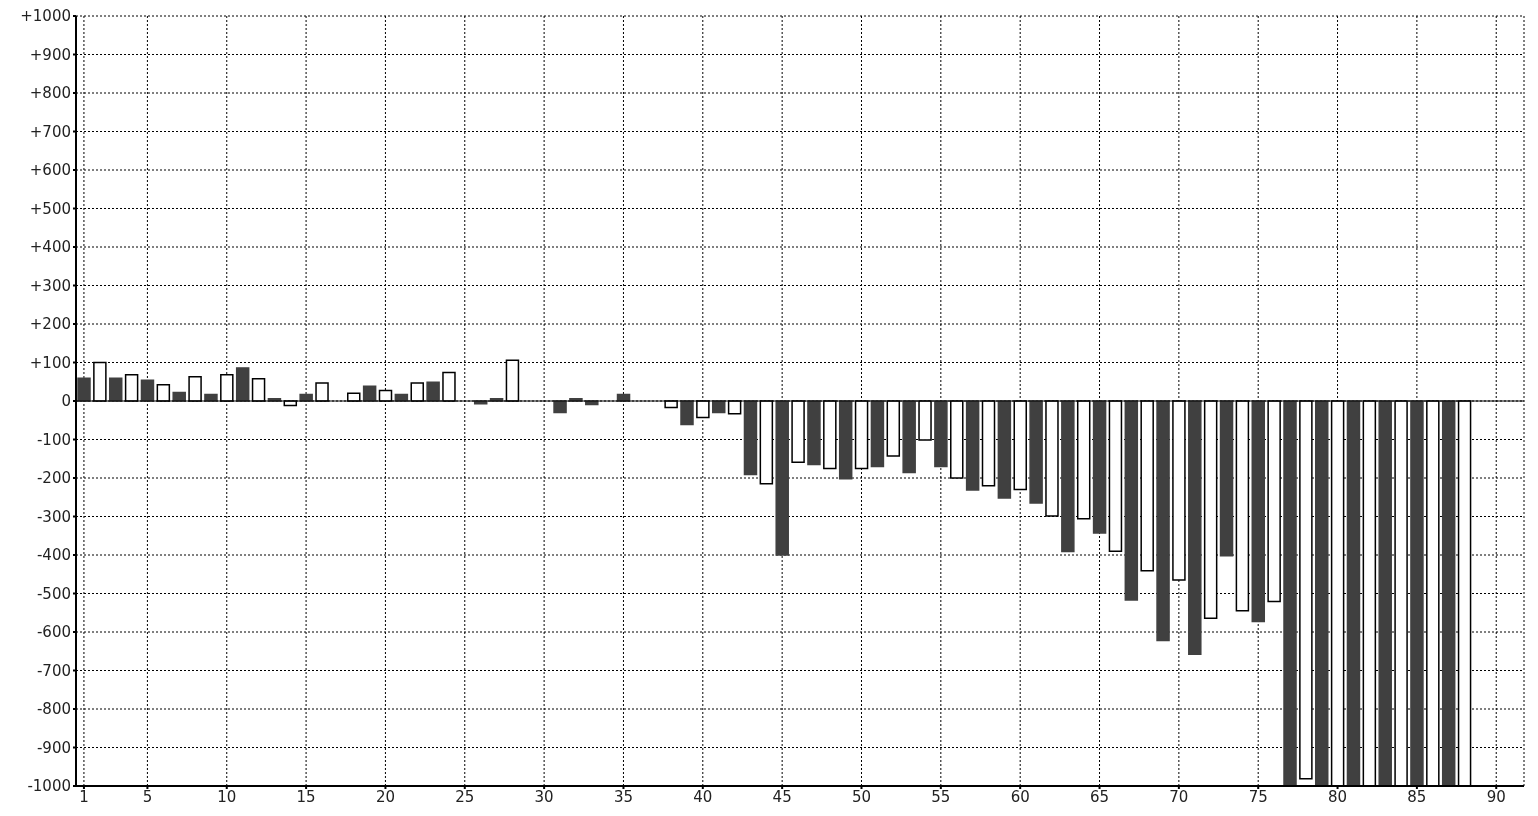 This screenshot has width=1538, height=816. Describe the element at coordinates (306, 796) in the screenshot. I see `x-tick-label: 15` at that location.